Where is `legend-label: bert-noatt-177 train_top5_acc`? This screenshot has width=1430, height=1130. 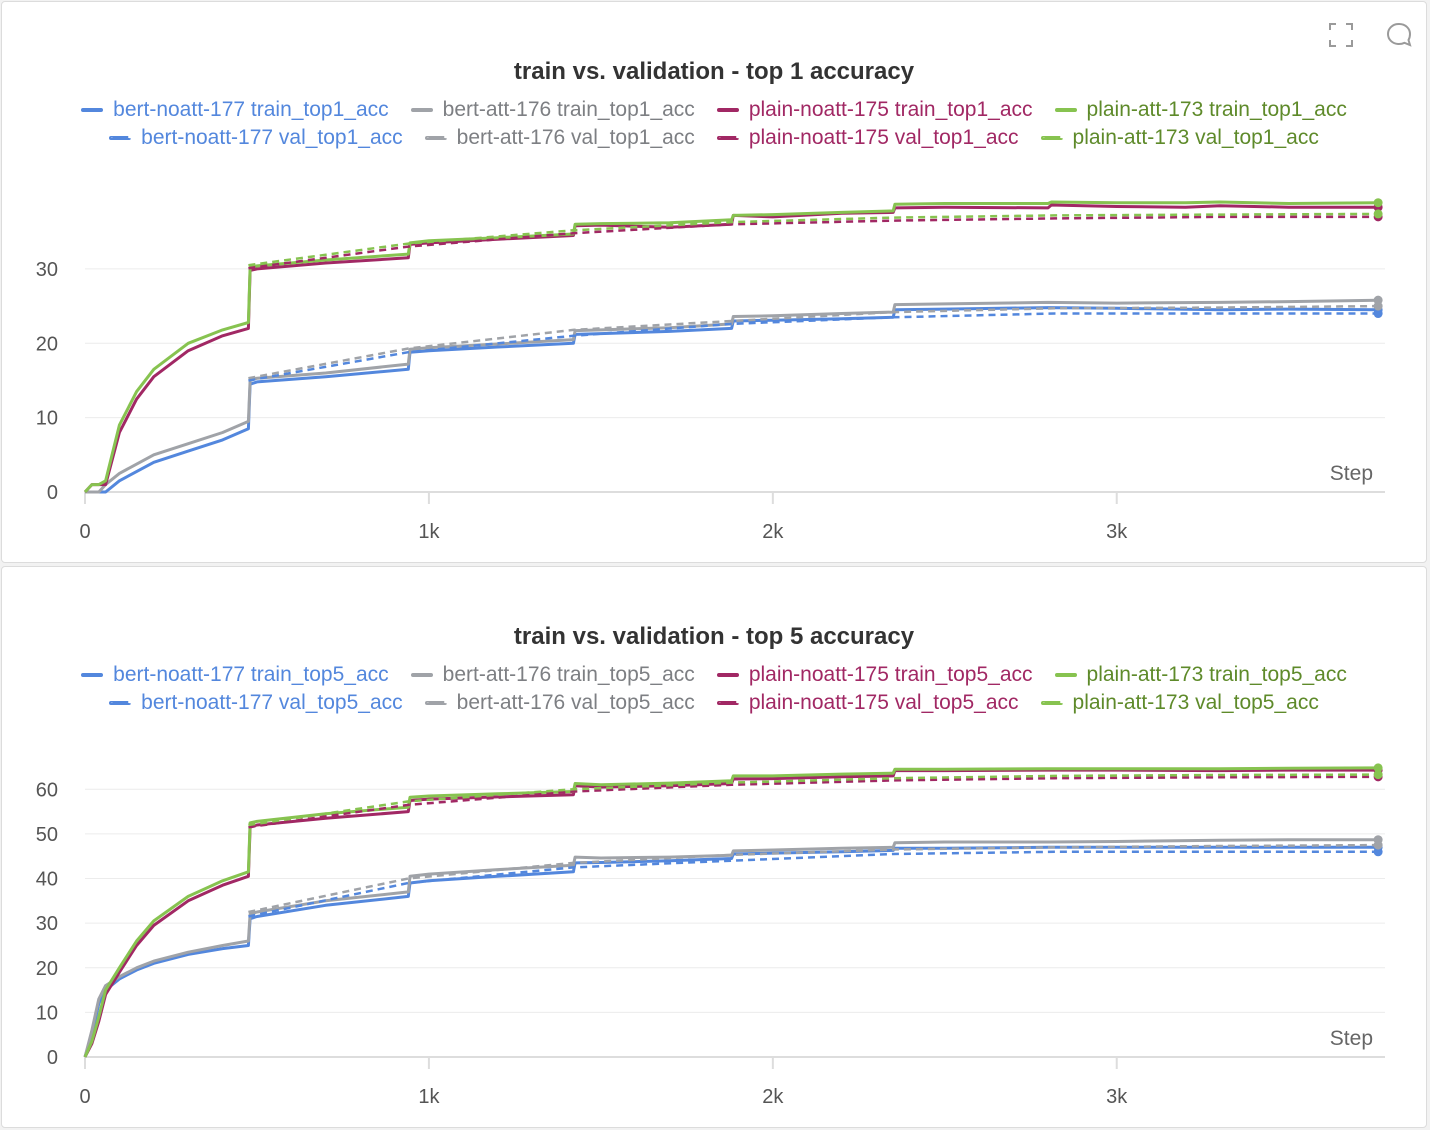 legend-label: bert-noatt-177 train_top5_acc is located at coordinates (251, 674).